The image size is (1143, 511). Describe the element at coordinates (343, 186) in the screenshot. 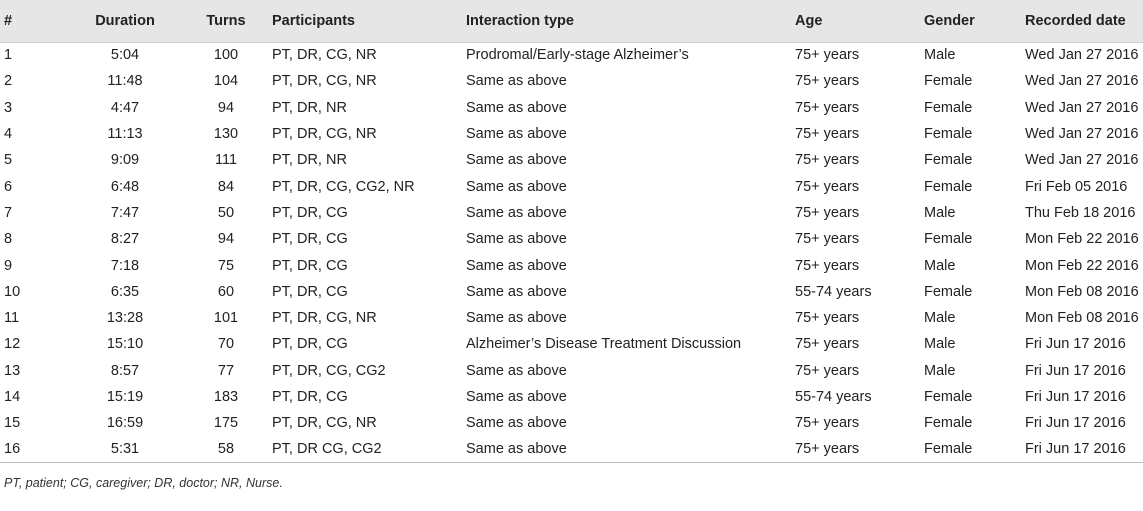

I see `cell-participants: PT, DR, CG, CG2, NR` at that location.